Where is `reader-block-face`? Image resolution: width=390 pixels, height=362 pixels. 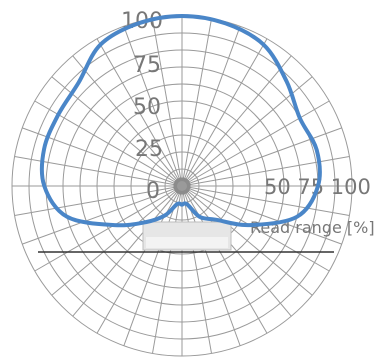 reader-block-face is located at coordinates (187, 242).